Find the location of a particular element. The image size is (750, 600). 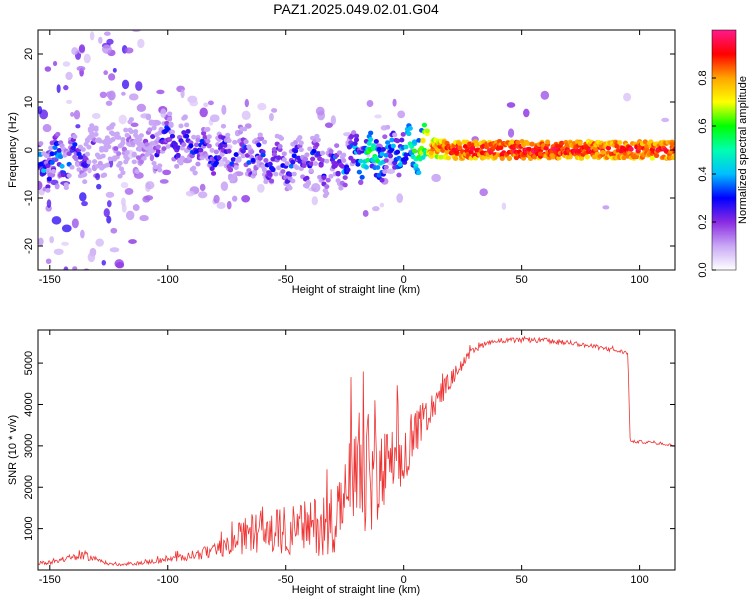

snr-xlabel: Height of straight line (km) is located at coordinates (356, 590).